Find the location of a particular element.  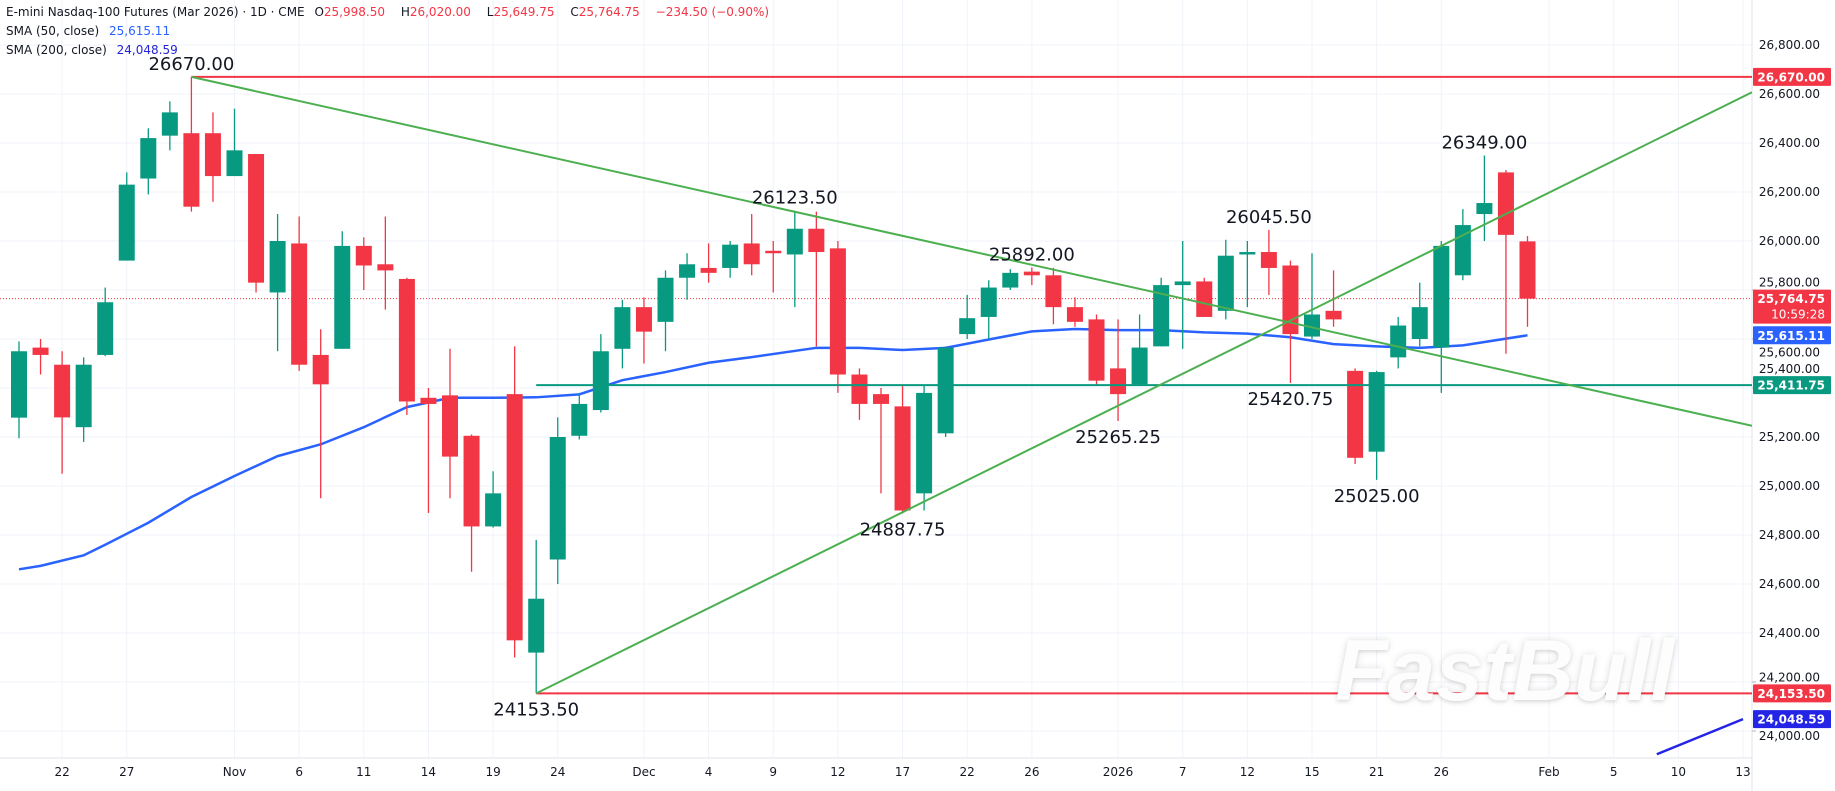

sma200-legend: SMA (200, close) 24,048.59 is located at coordinates (95, 50).